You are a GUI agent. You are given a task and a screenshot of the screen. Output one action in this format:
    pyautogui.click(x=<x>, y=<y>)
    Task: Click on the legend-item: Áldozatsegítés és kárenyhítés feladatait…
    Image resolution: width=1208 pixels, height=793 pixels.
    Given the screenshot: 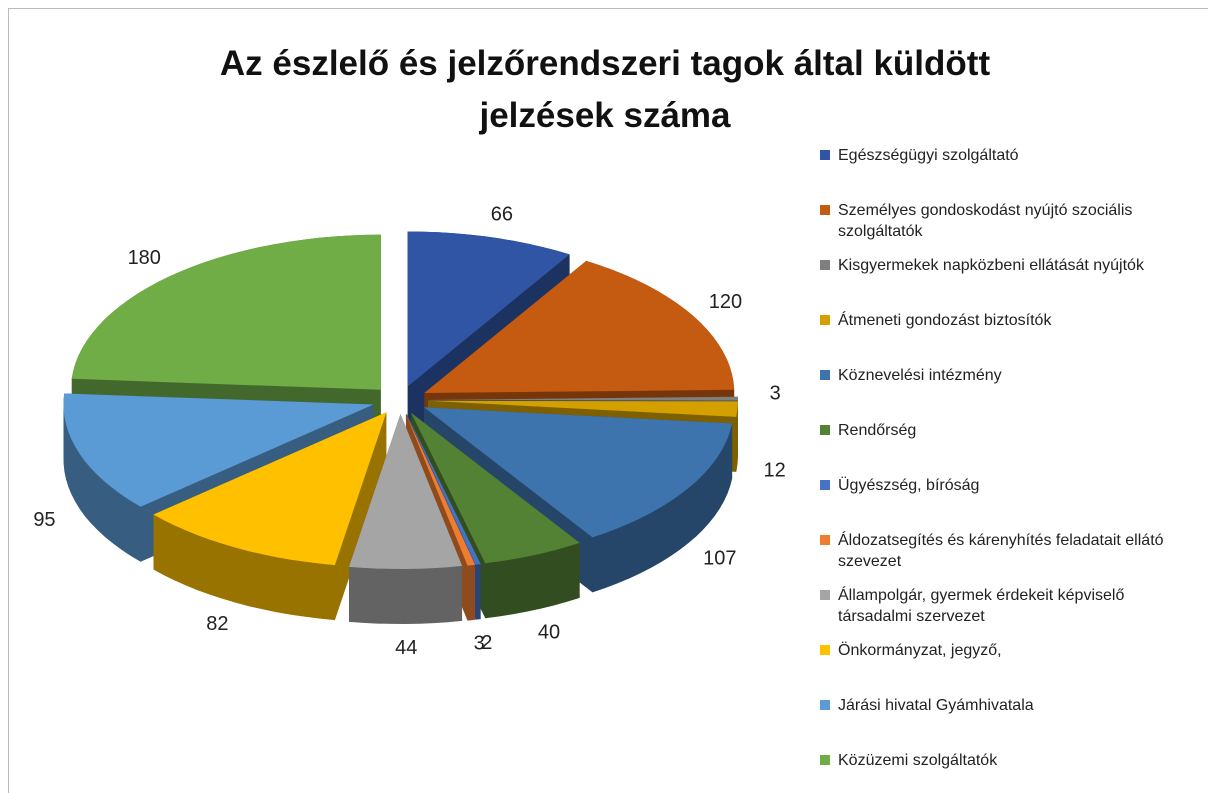 What is the action you would take?
    pyautogui.click(x=1007, y=551)
    